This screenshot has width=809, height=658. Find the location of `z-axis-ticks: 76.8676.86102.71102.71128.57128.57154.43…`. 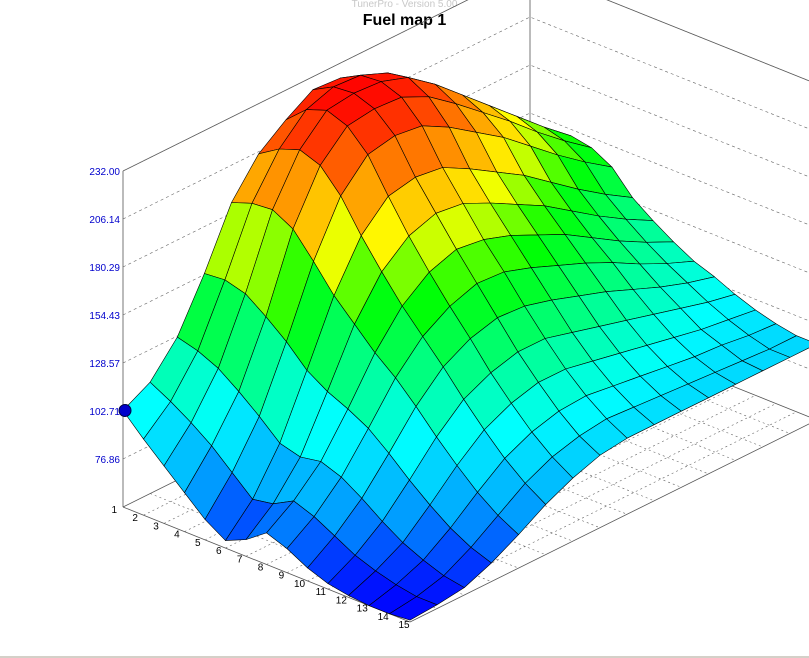

z-axis-ticks: 76.8676.86102.71102.71128.57128.57154.43… is located at coordinates (104, 316).